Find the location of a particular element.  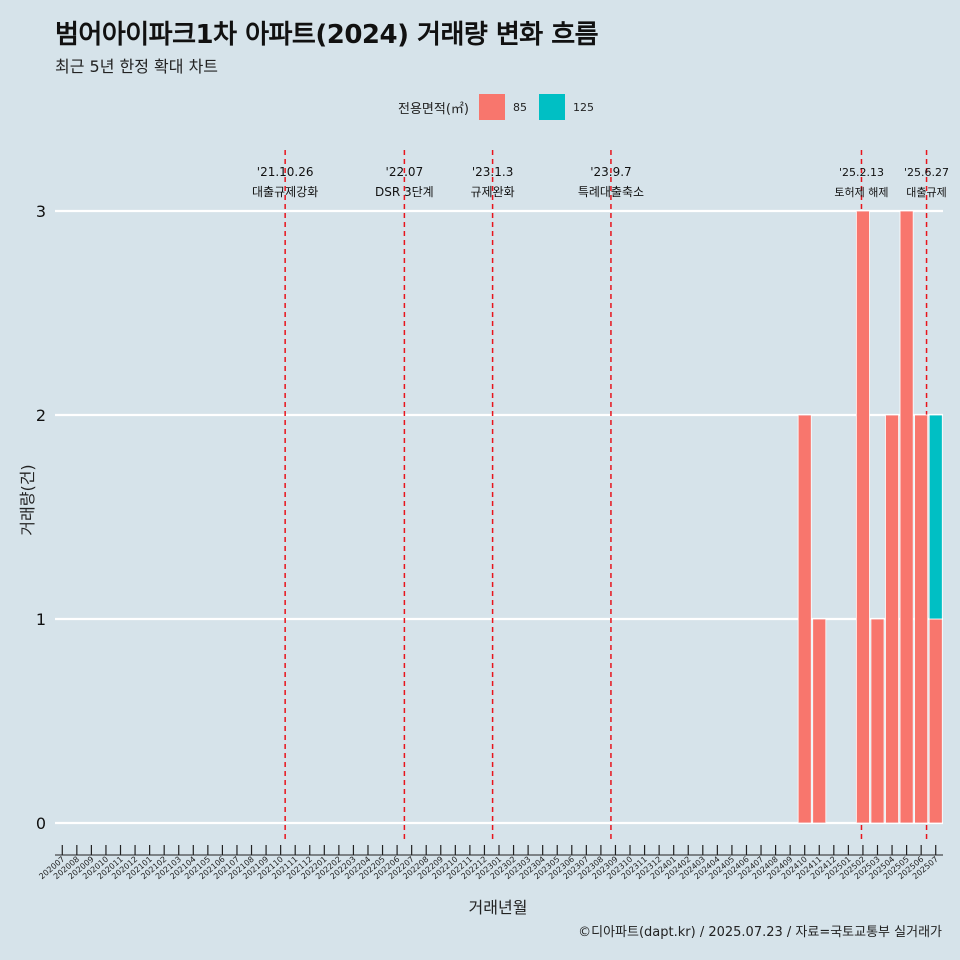

event-label: 대출규제 is located at coordinates (926, 192).